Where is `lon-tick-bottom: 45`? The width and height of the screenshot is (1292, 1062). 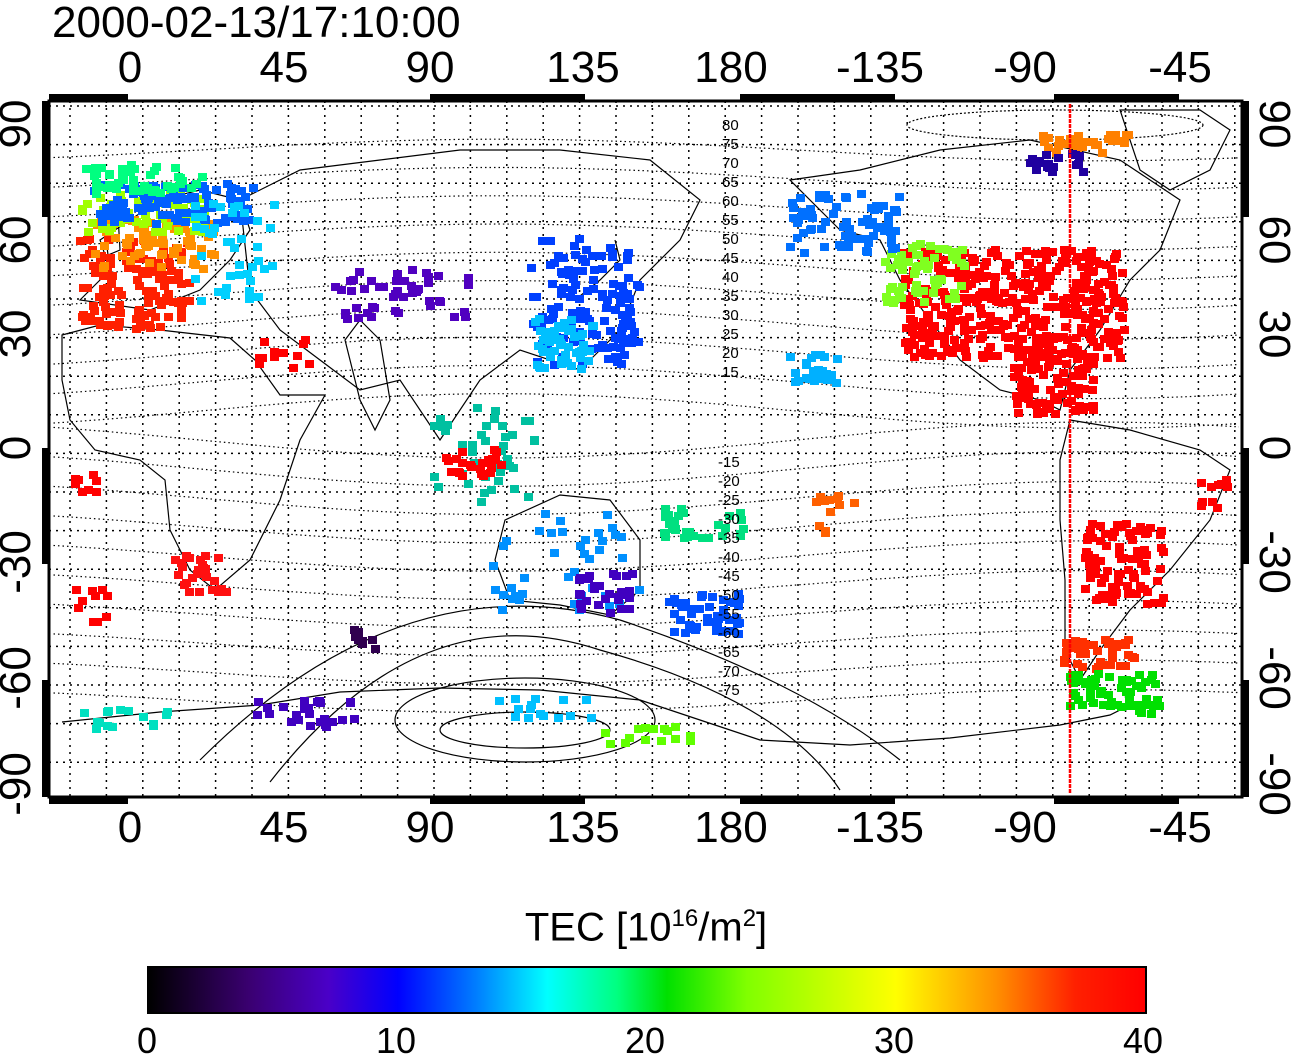 lon-tick-bottom: 45 is located at coordinates (284, 827).